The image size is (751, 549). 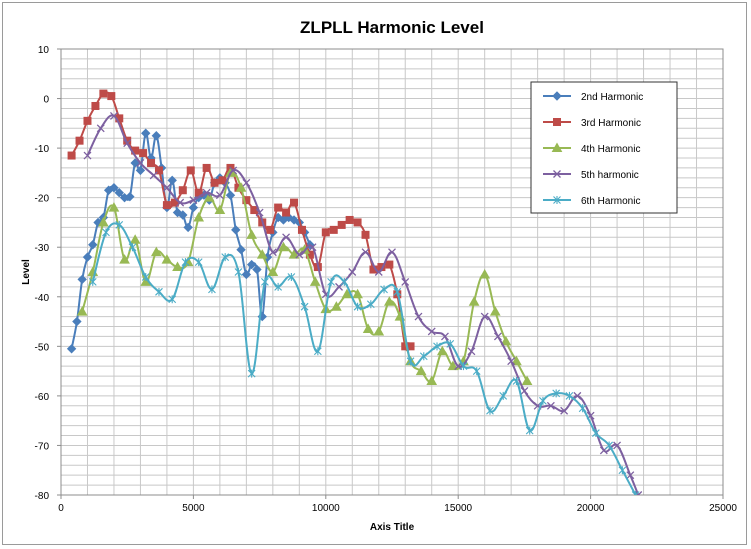 I want to click on legend-item: 2nd Harmonic, so click(x=593, y=97).